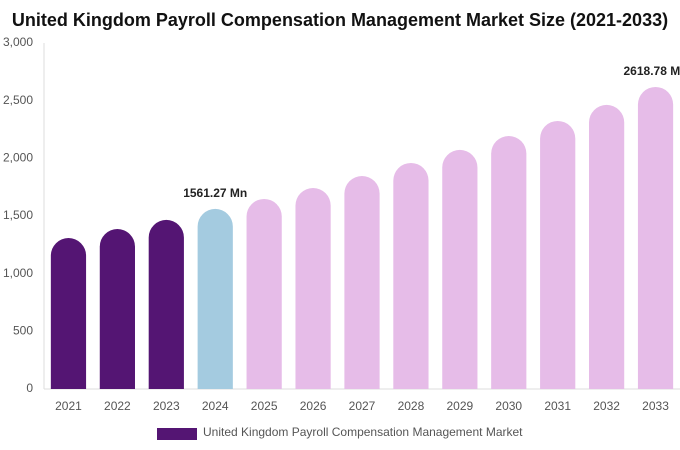 The width and height of the screenshot is (680, 450). I want to click on x-tick-label: 2022, so click(117, 406).